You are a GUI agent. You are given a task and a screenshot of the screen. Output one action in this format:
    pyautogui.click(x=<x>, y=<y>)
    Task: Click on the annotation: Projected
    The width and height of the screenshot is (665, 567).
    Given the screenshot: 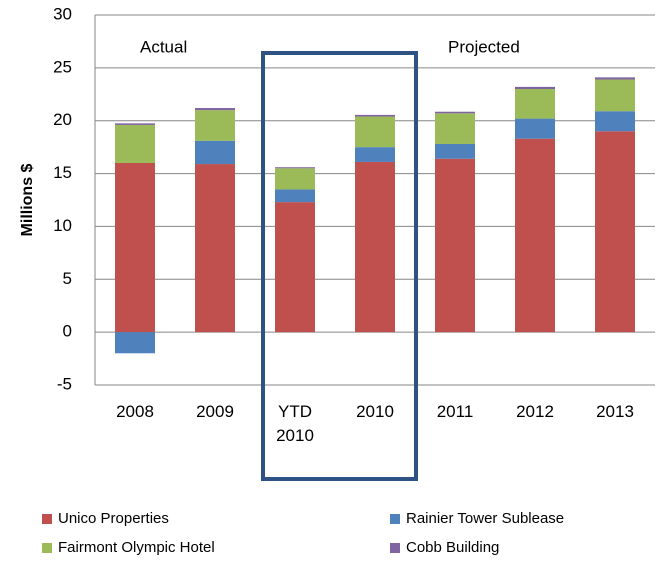 What is the action you would take?
    pyautogui.click(x=484, y=46)
    